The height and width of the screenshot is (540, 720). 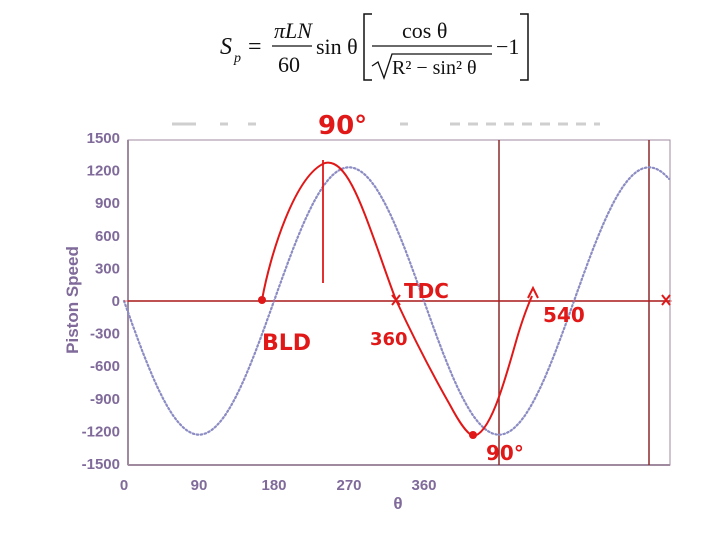 I want to click on trough-point-marker, so click(x=473, y=435).